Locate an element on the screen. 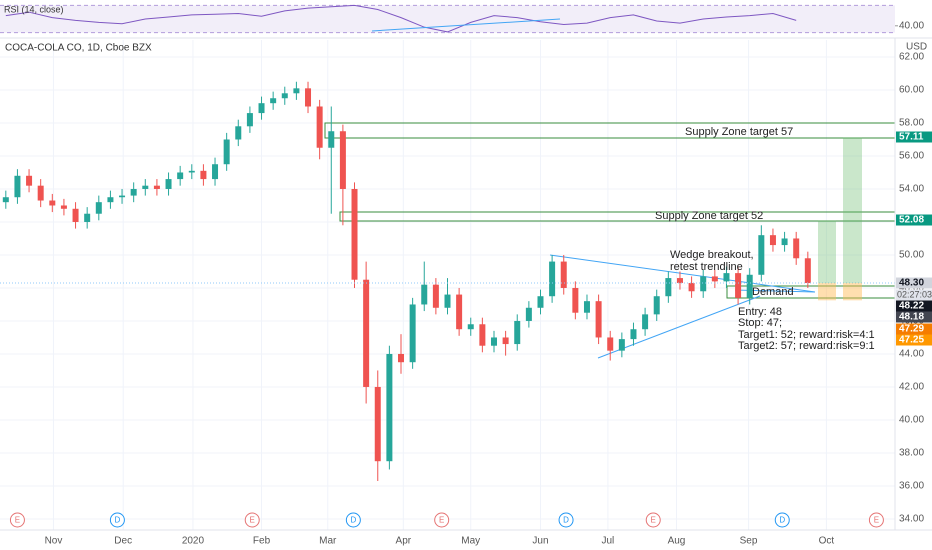  price-tag-label: 48.18 is located at coordinates (911, 317).